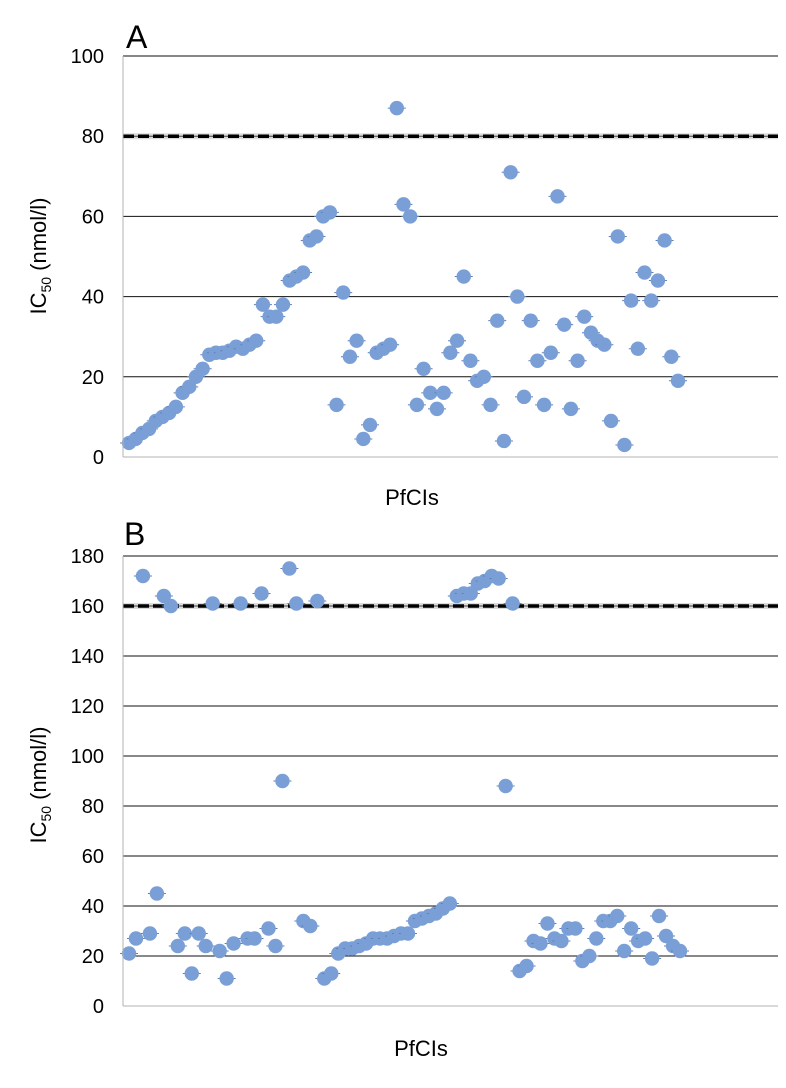  I want to click on panel-b-x-axis-title: PfCIs, so click(421, 1048).